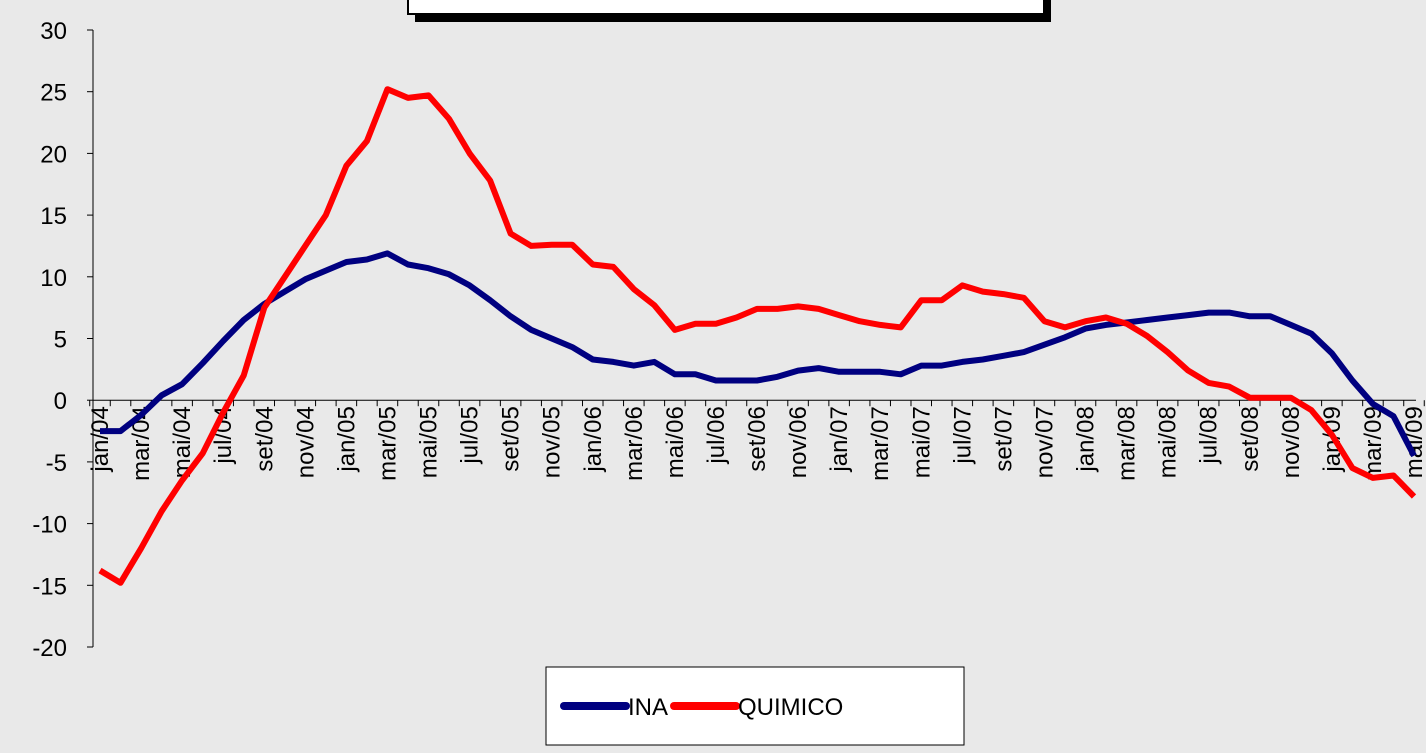 This screenshot has height=753, width=1426. Describe the element at coordinates (1168, 442) in the screenshot. I see `x-tick-label: mai/08` at that location.